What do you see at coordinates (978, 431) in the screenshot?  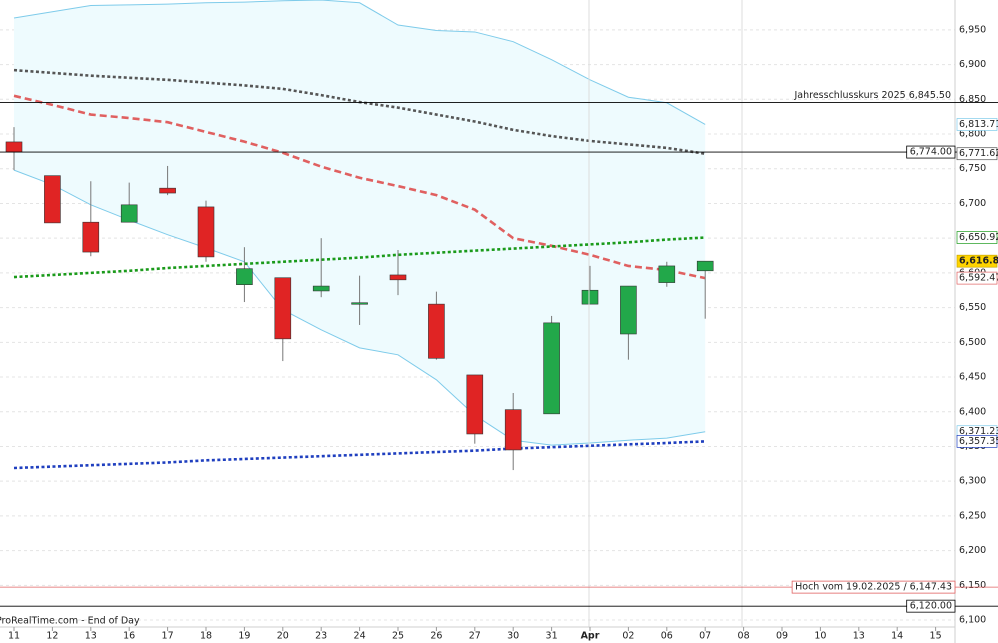 I see `price-tag: 6,371.23` at bounding box center [978, 431].